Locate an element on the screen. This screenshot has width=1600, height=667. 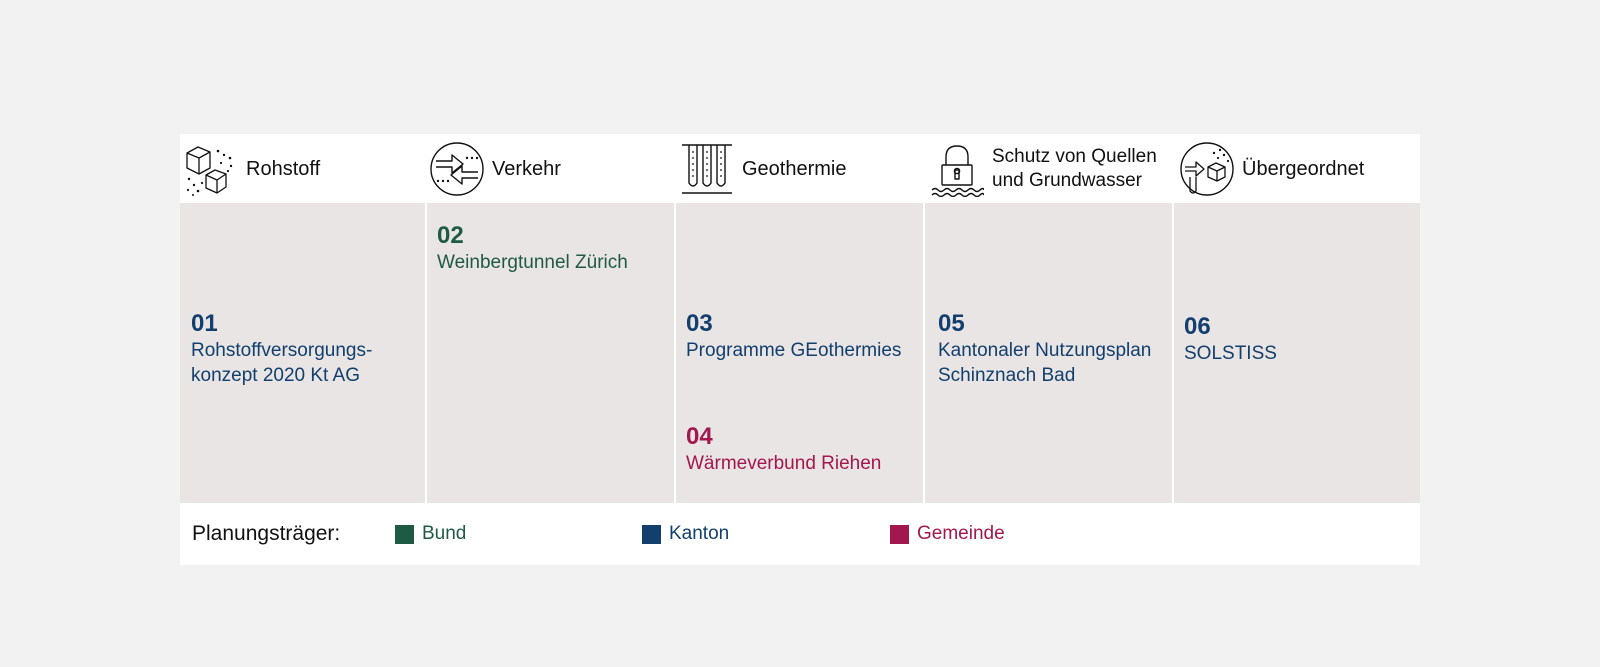
lock-water-icon is located at coordinates (957, 169).